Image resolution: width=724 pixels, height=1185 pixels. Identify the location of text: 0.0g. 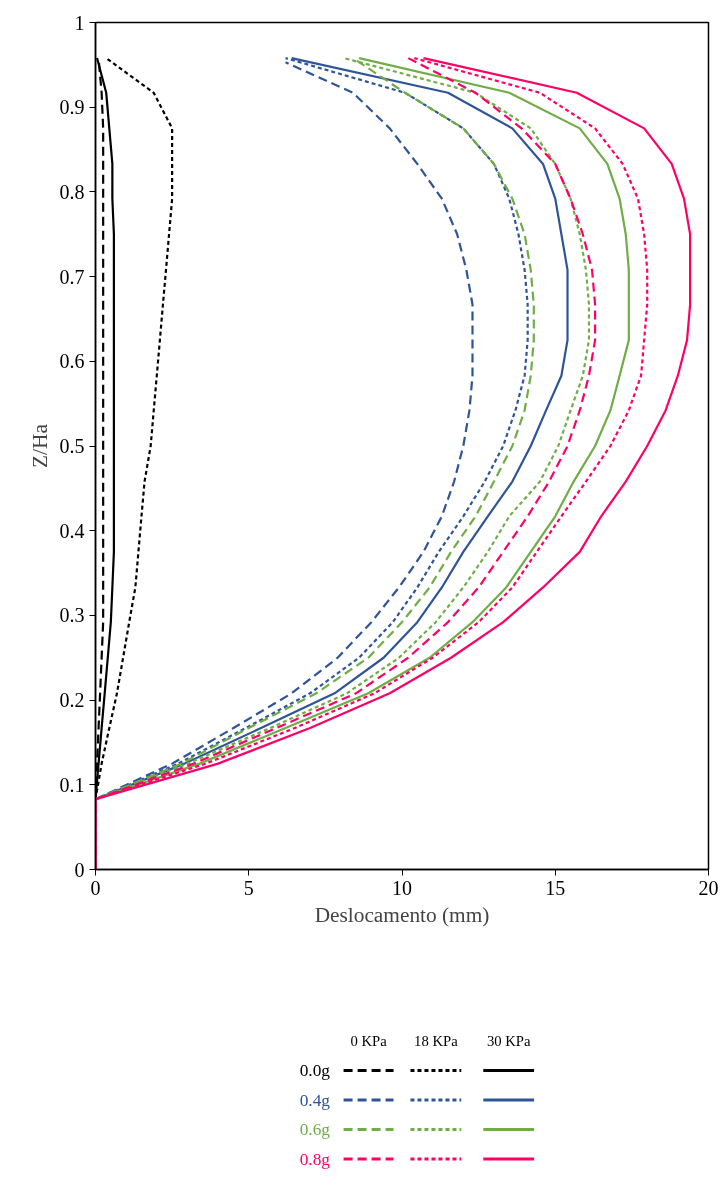
(315, 1070).